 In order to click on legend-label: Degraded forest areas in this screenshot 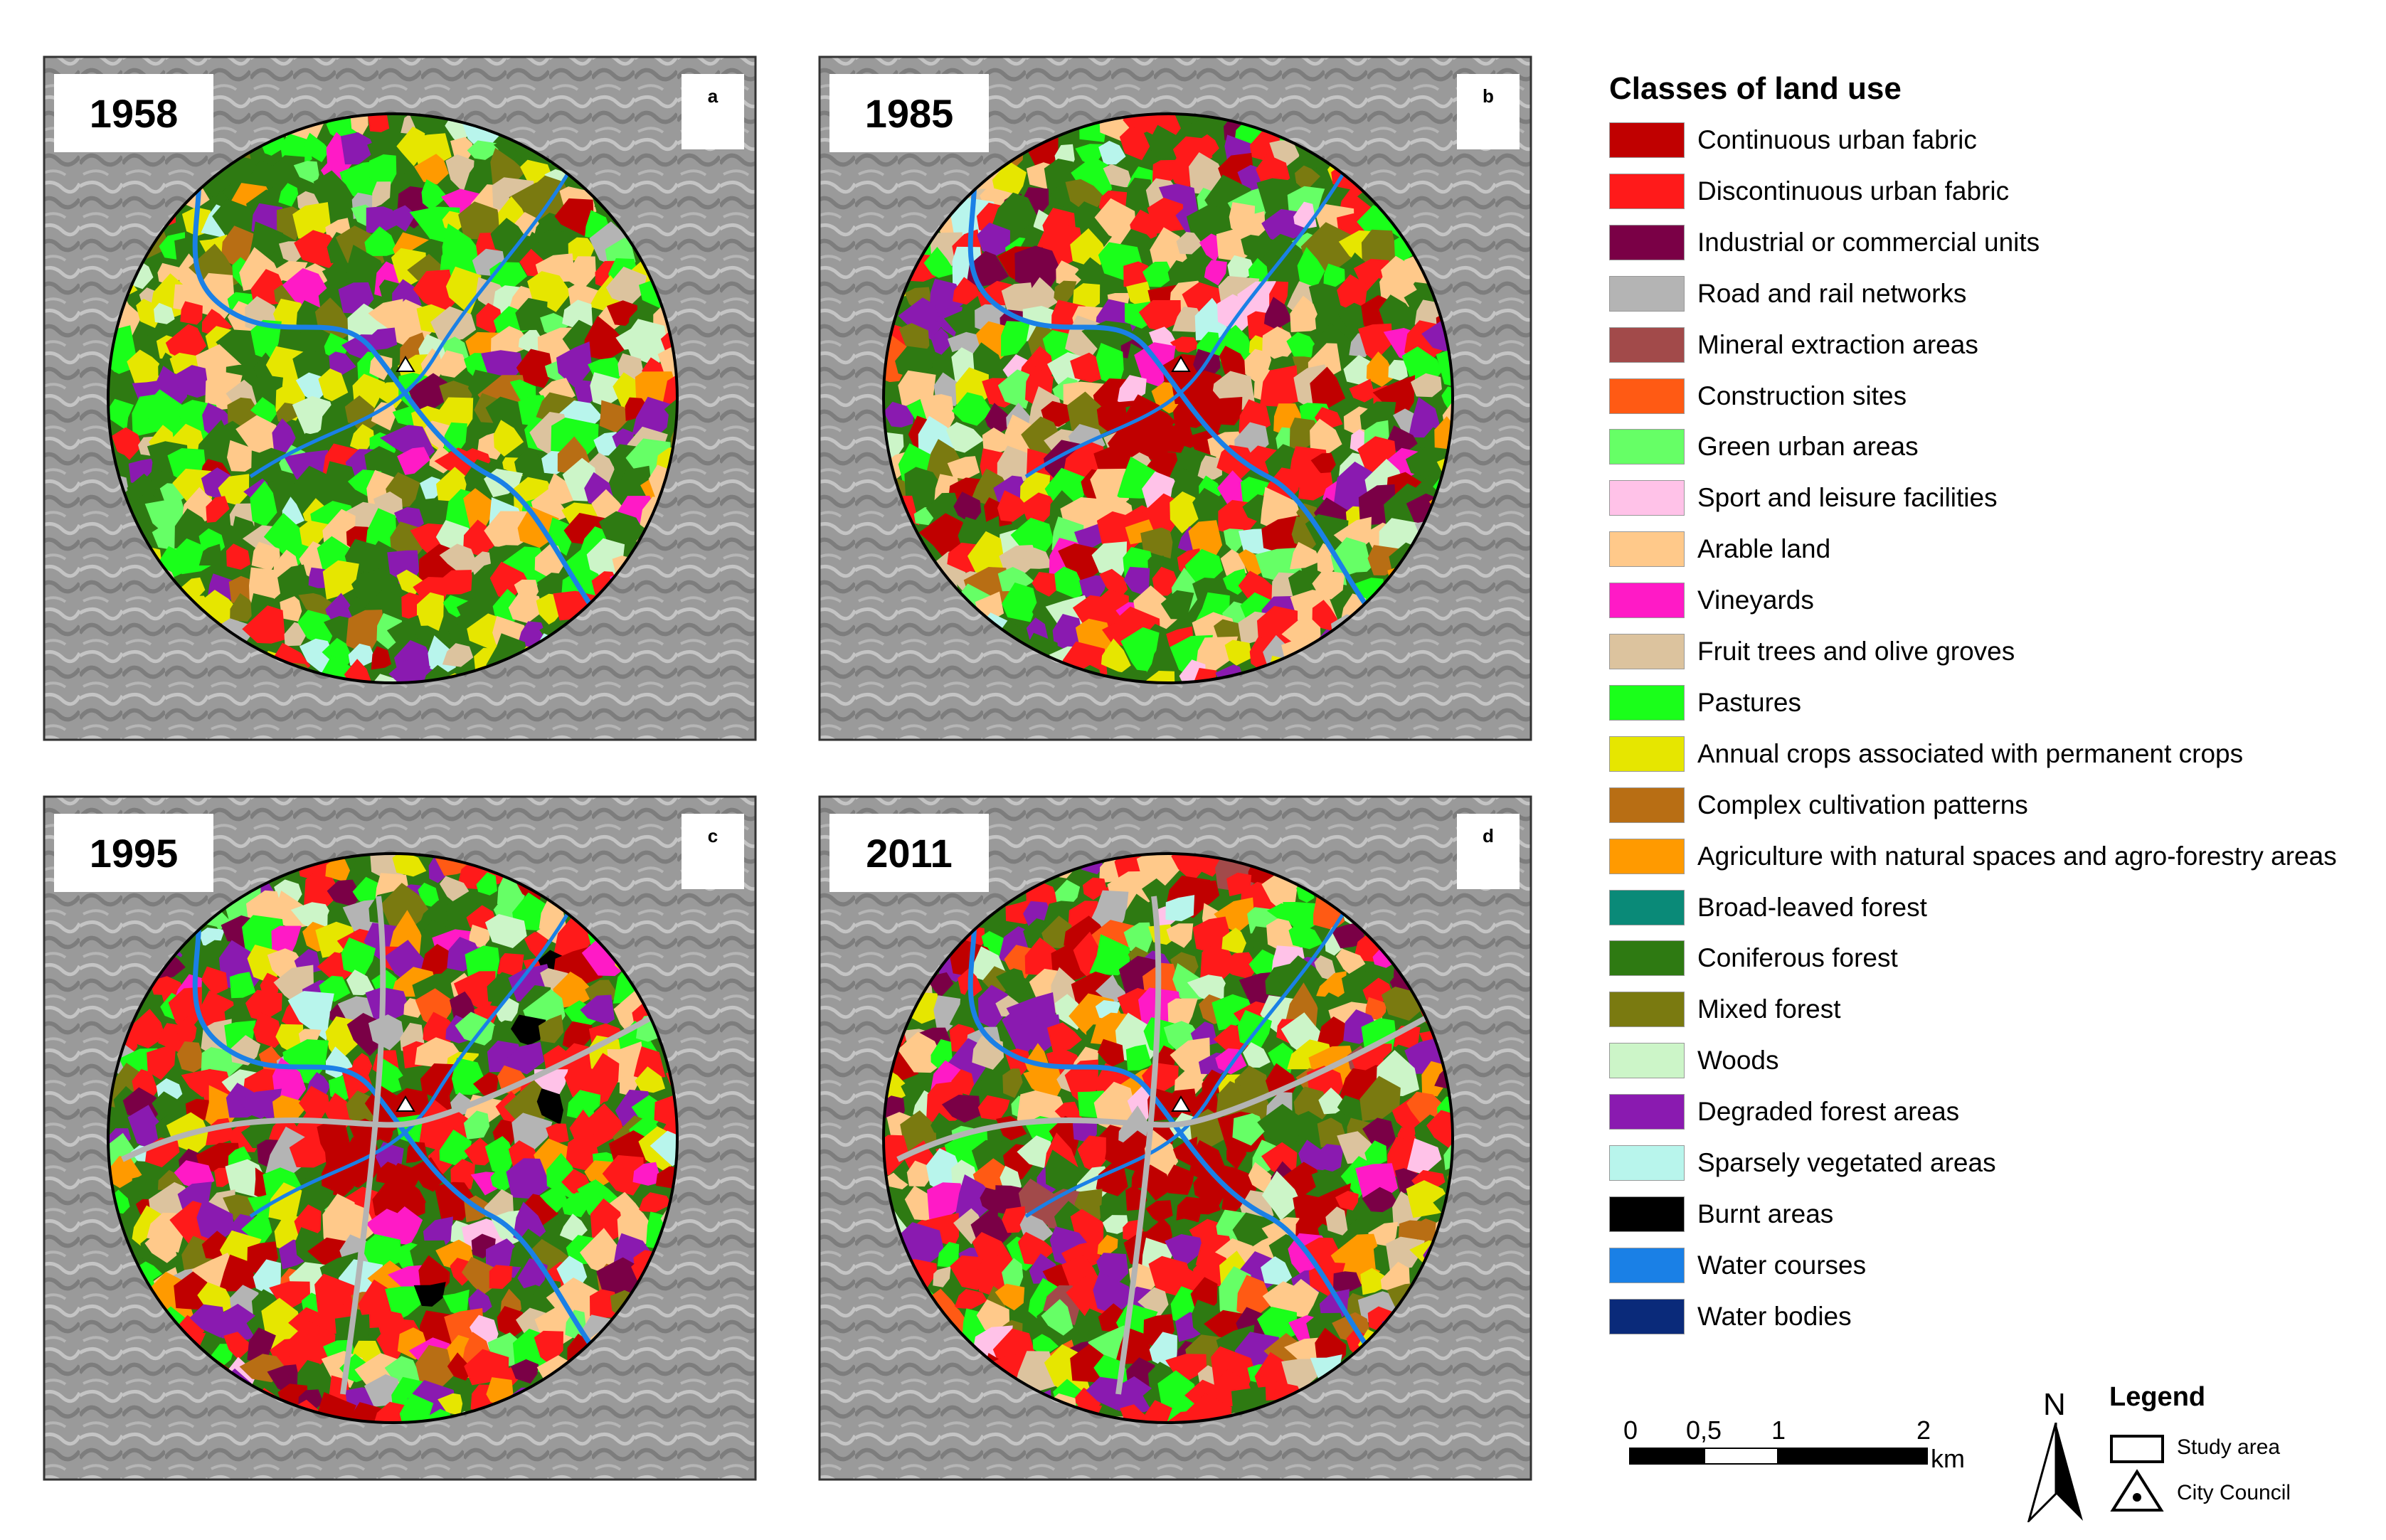, I will do `click(1828, 1112)`.